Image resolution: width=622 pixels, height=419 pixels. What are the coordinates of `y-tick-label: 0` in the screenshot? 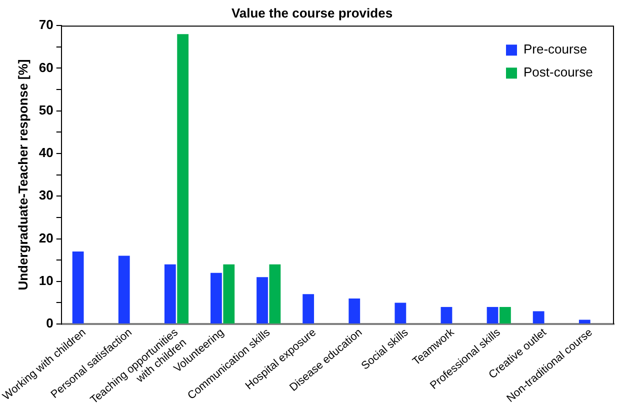 It's located at (50, 323).